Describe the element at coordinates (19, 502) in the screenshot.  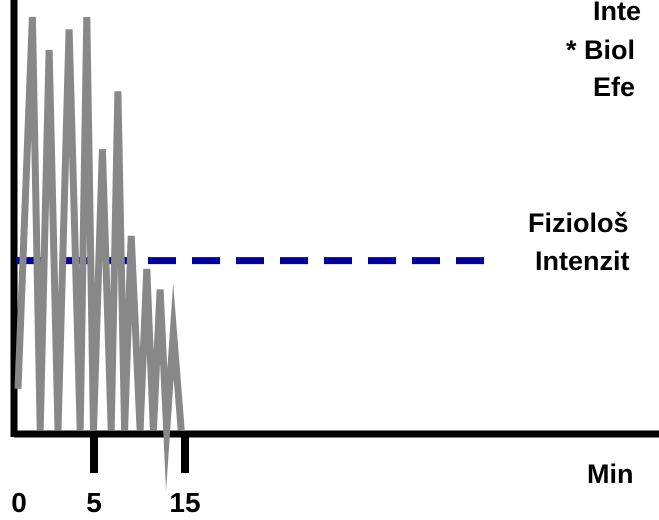
I see `x-tick-label: 0` at that location.